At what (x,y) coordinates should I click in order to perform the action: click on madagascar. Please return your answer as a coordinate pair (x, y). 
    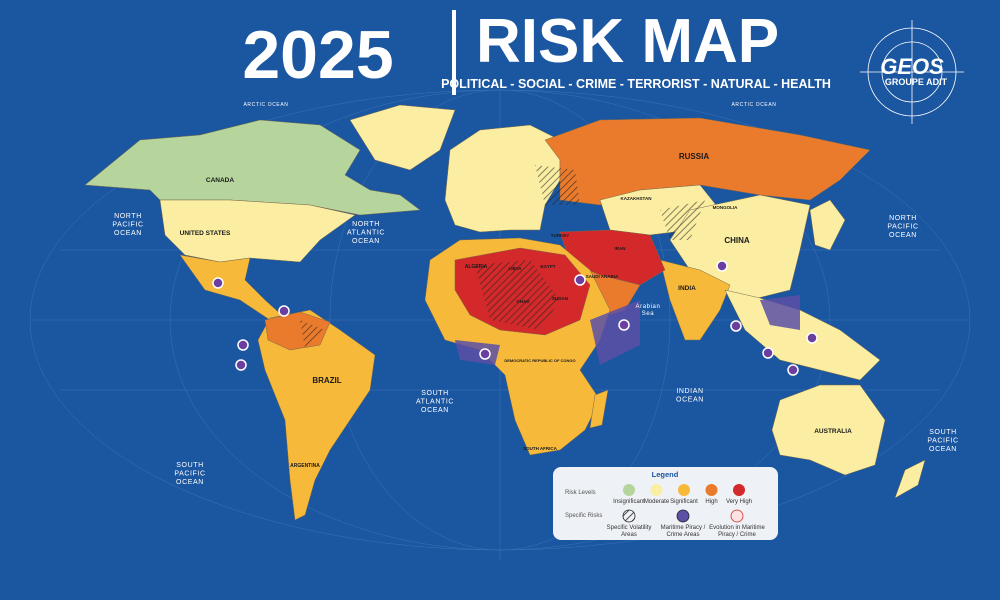
    Looking at the image, I should click on (599, 409).